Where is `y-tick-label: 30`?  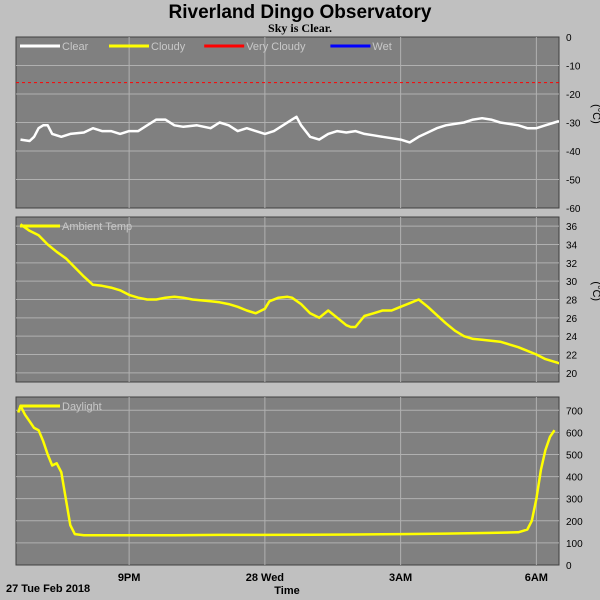
y-tick-label: 30 is located at coordinates (572, 282).